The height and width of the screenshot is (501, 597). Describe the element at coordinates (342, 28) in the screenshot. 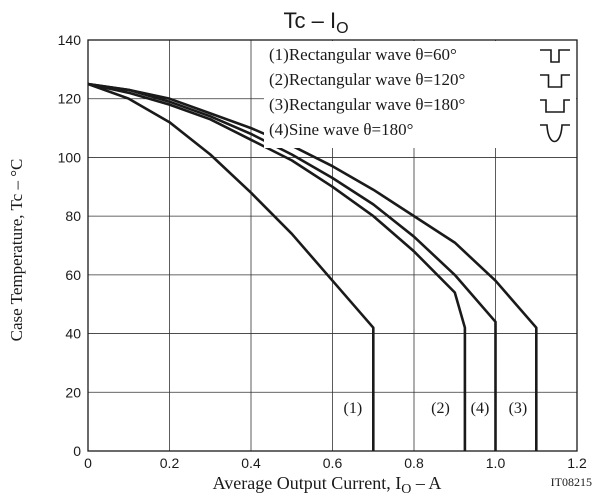

I see `chart-title-subscript: O` at that location.